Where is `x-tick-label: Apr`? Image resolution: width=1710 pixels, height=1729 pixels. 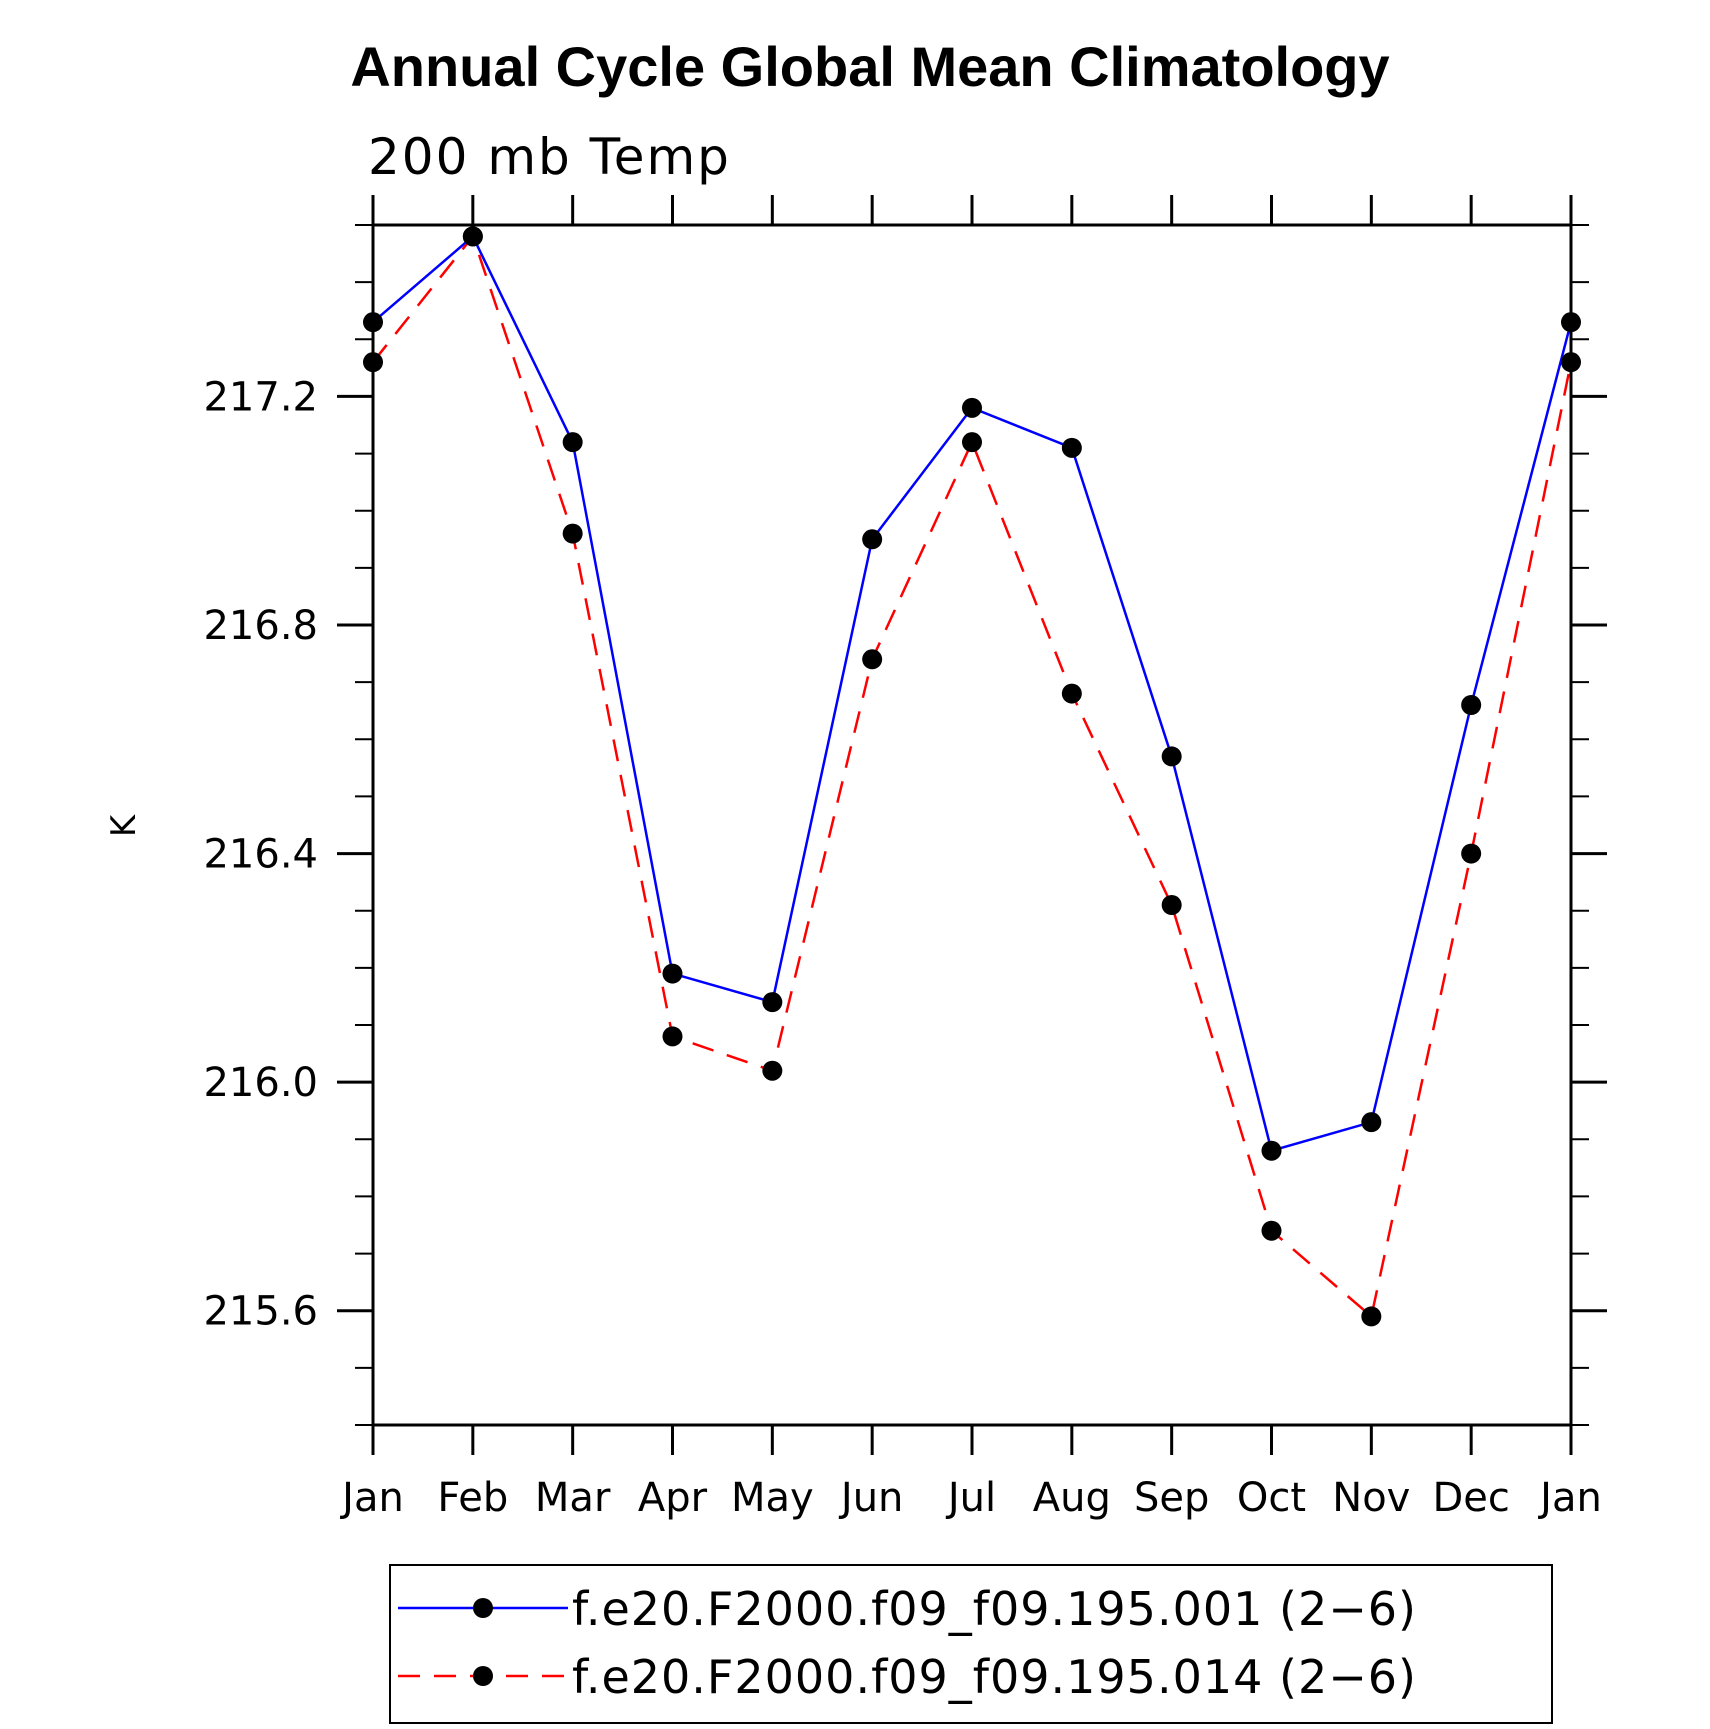 x-tick-label: Apr is located at coordinates (673, 1498).